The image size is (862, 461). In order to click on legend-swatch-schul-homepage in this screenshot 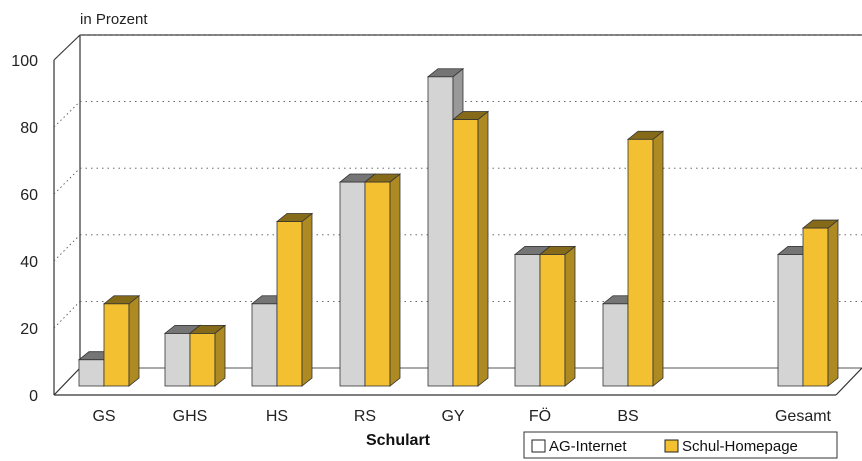, I will do `click(671, 446)`.